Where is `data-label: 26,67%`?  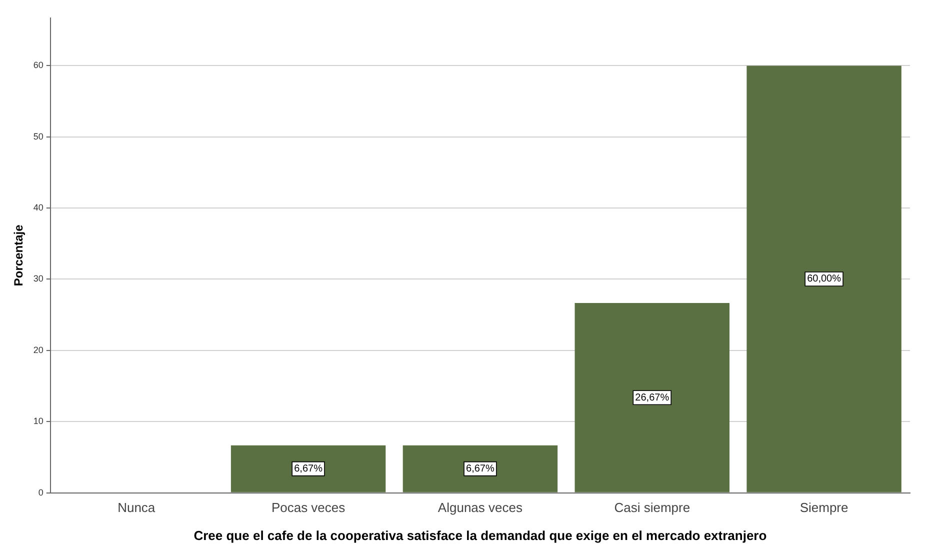 data-label: 26,67% is located at coordinates (652, 398).